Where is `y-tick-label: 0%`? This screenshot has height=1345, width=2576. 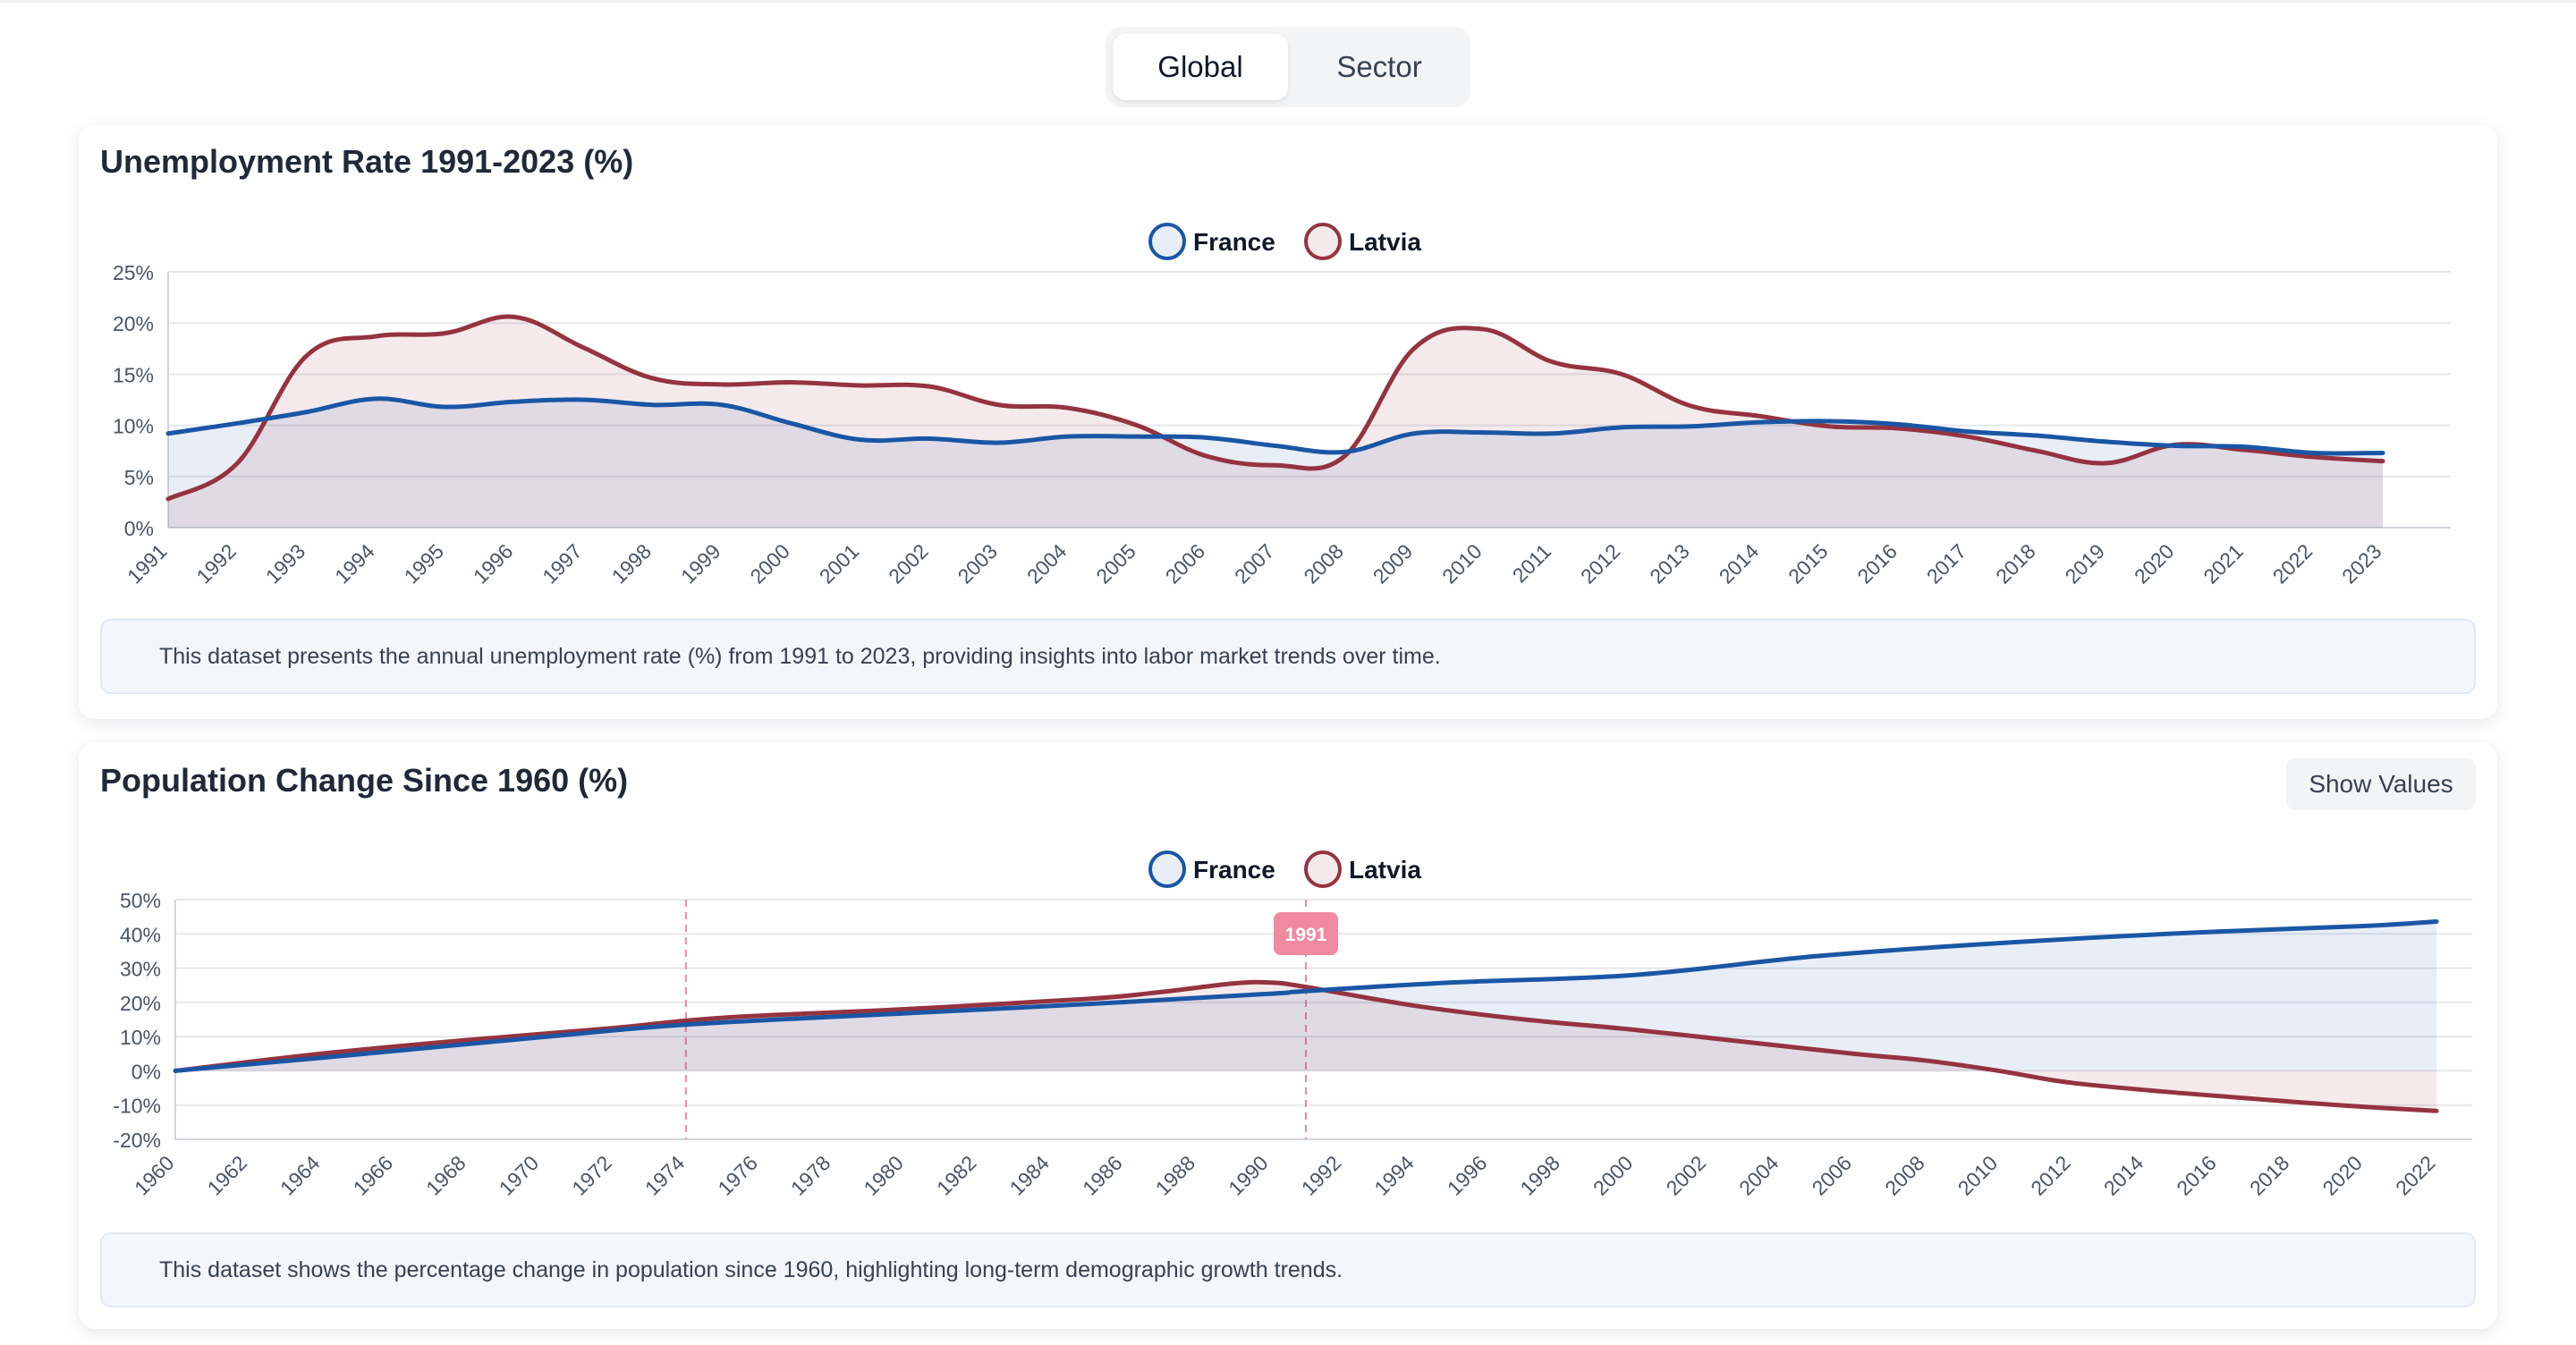 y-tick-label: 0% is located at coordinates (146, 1071).